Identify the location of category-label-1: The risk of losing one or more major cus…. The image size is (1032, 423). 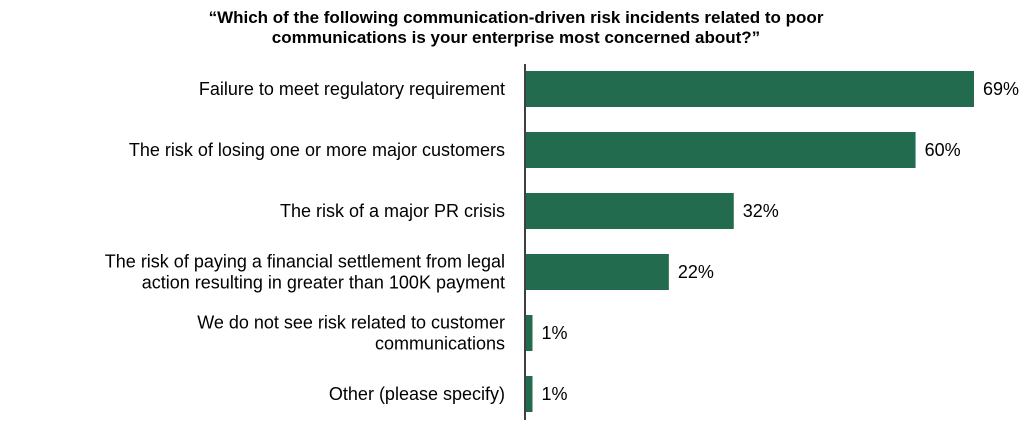
(317, 150).